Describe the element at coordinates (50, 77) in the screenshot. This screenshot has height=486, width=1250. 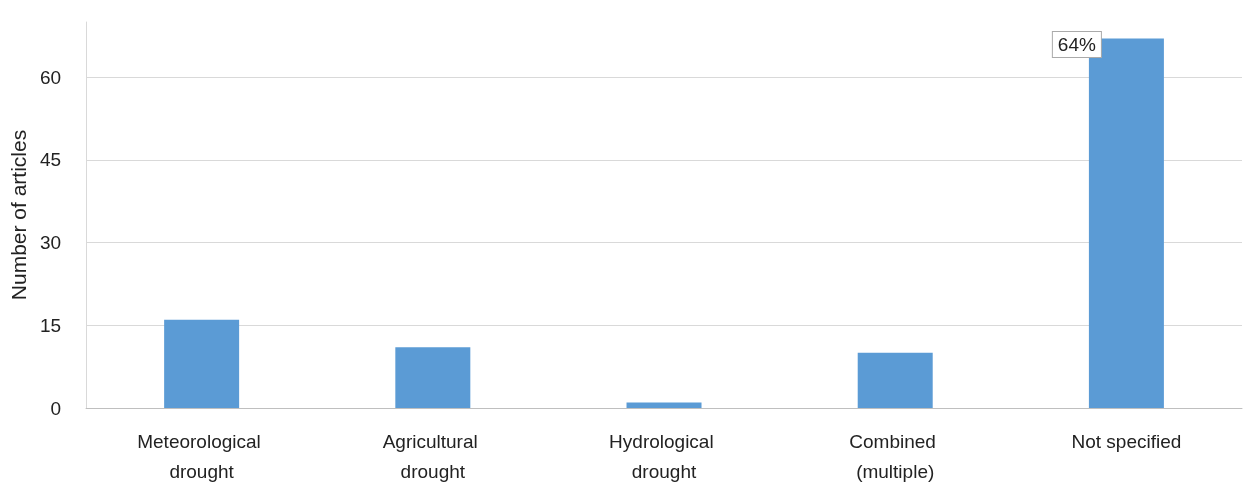
I see `y-tick-label: 60` at that location.